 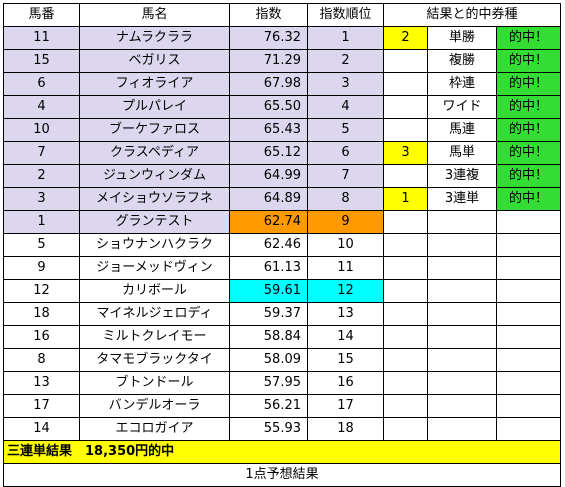 What do you see at coordinates (472, 15) in the screenshot?
I see `header-result-ticket: 結果と的中券種` at bounding box center [472, 15].